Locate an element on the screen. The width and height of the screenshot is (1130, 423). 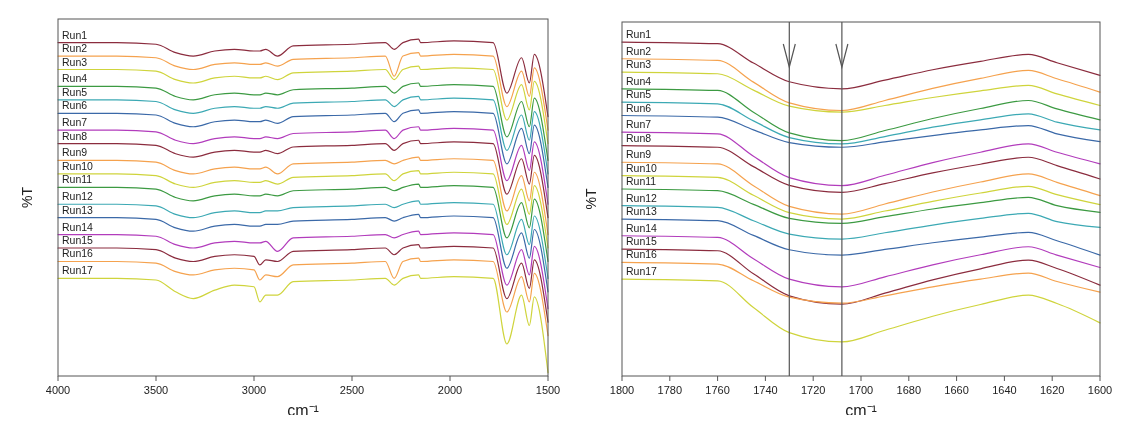
x-tick-label: 3500 is located at coordinates (156, 390).